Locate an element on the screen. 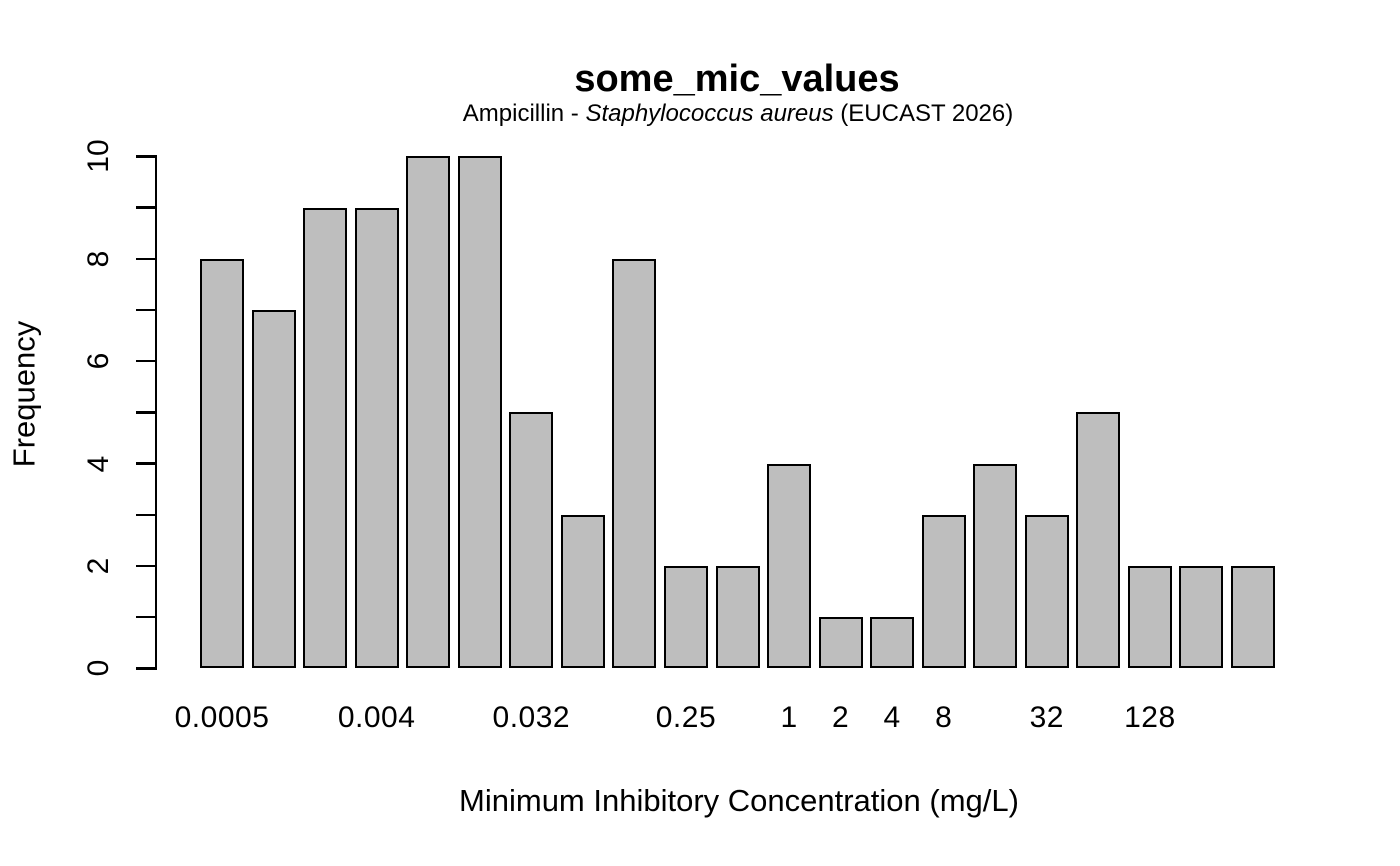  subtitle-species: Staphylococcus aureus is located at coordinates (709, 113).